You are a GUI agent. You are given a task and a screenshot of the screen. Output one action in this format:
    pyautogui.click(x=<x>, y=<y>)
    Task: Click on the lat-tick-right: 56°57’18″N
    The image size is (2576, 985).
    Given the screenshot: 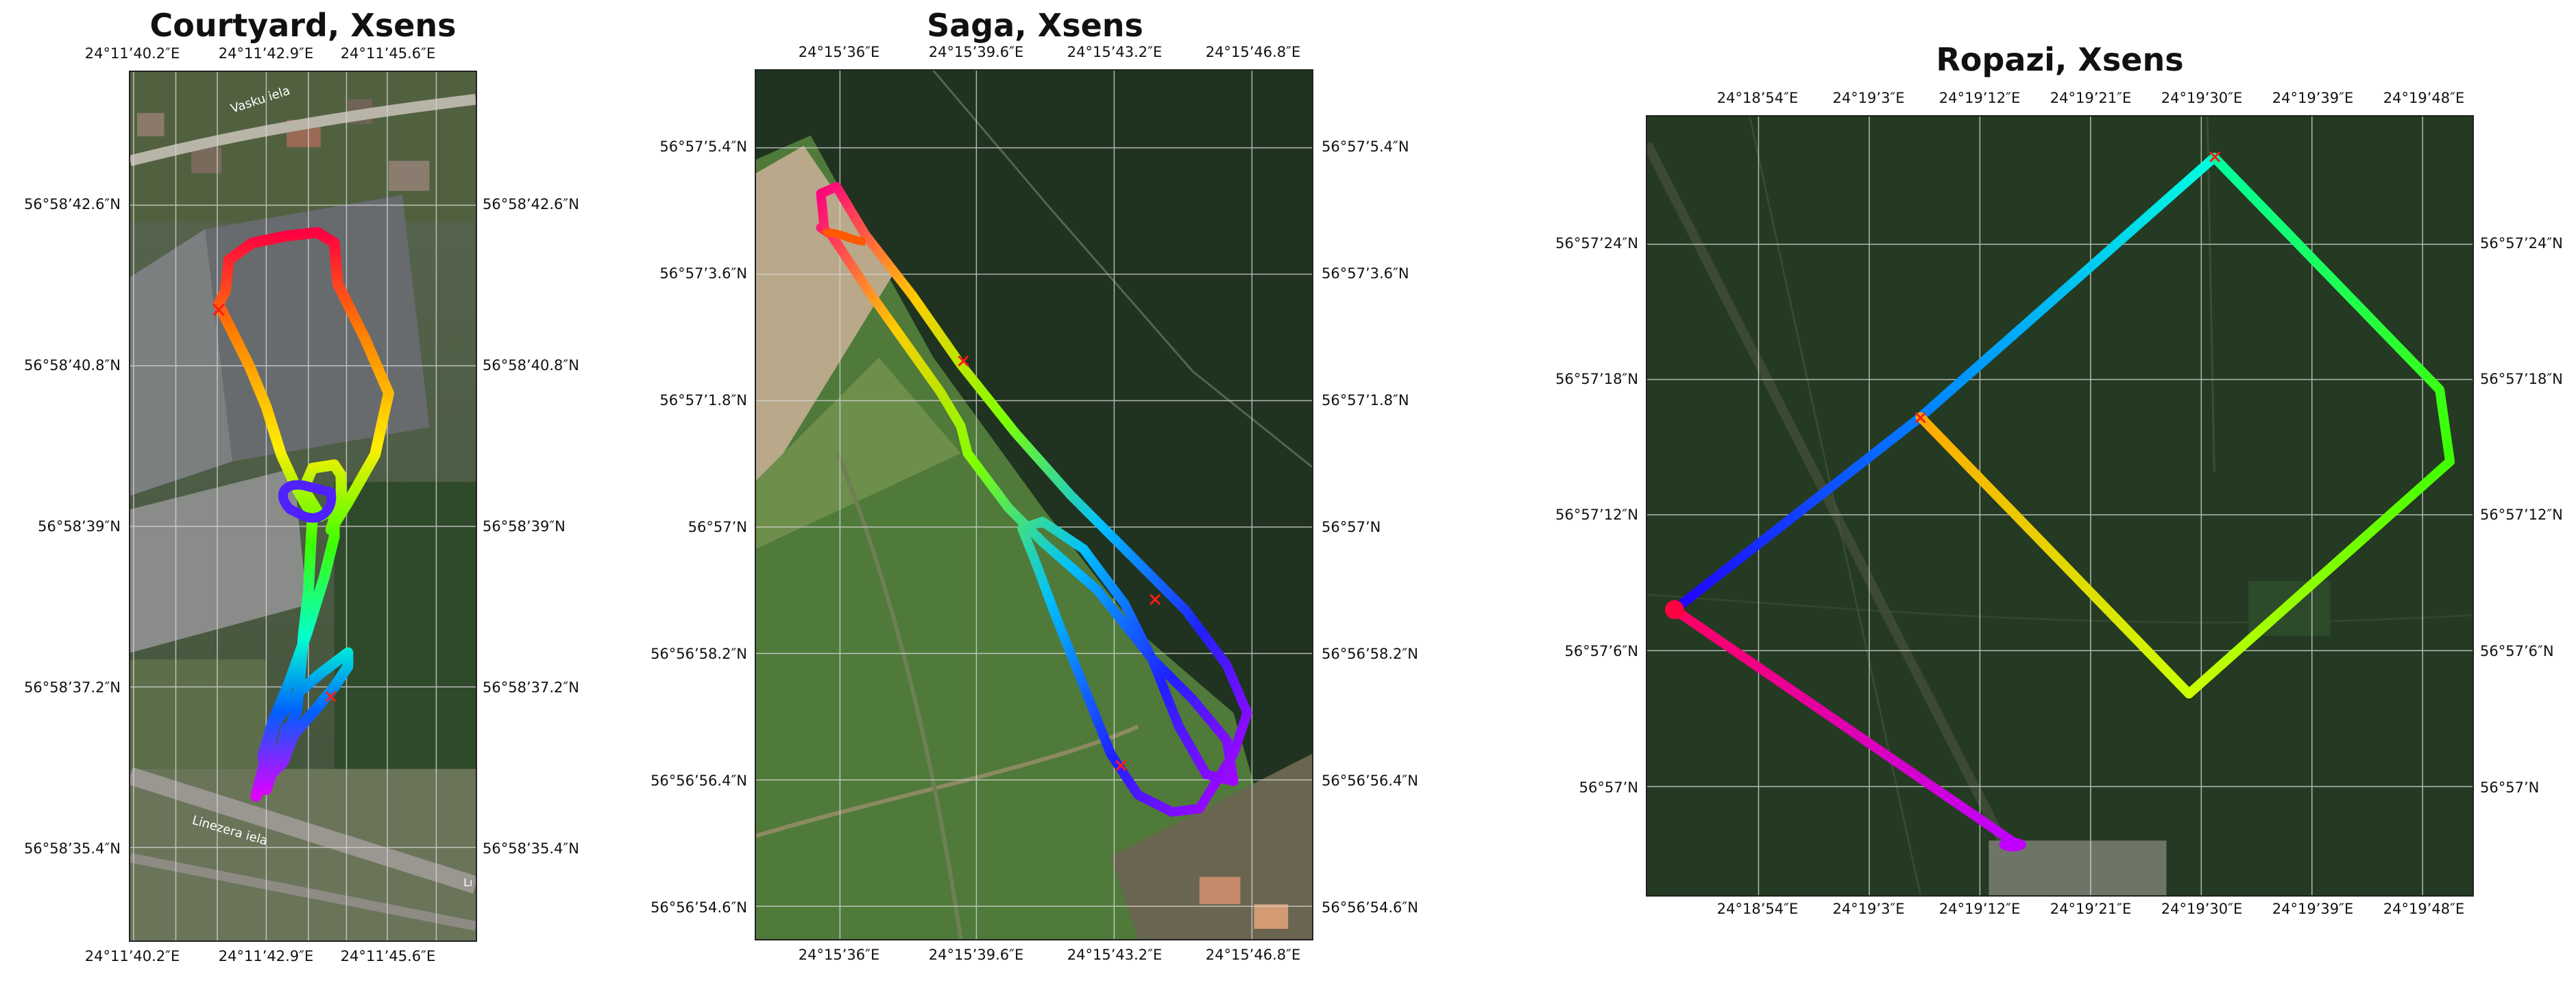 What is the action you would take?
    pyautogui.click(x=2521, y=379)
    